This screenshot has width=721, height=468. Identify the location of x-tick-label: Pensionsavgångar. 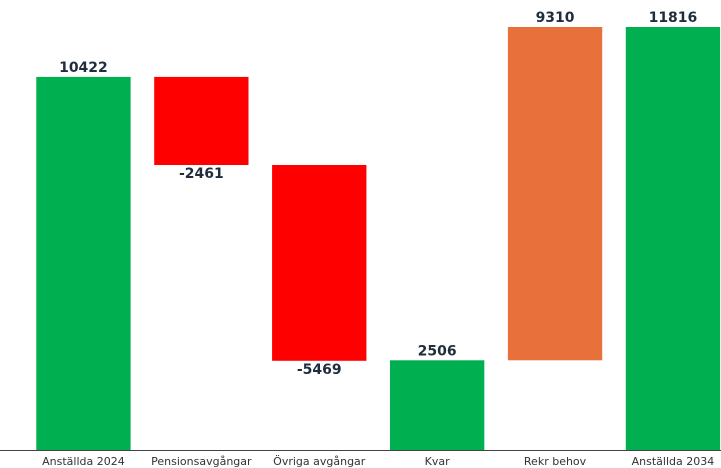
(201, 461).